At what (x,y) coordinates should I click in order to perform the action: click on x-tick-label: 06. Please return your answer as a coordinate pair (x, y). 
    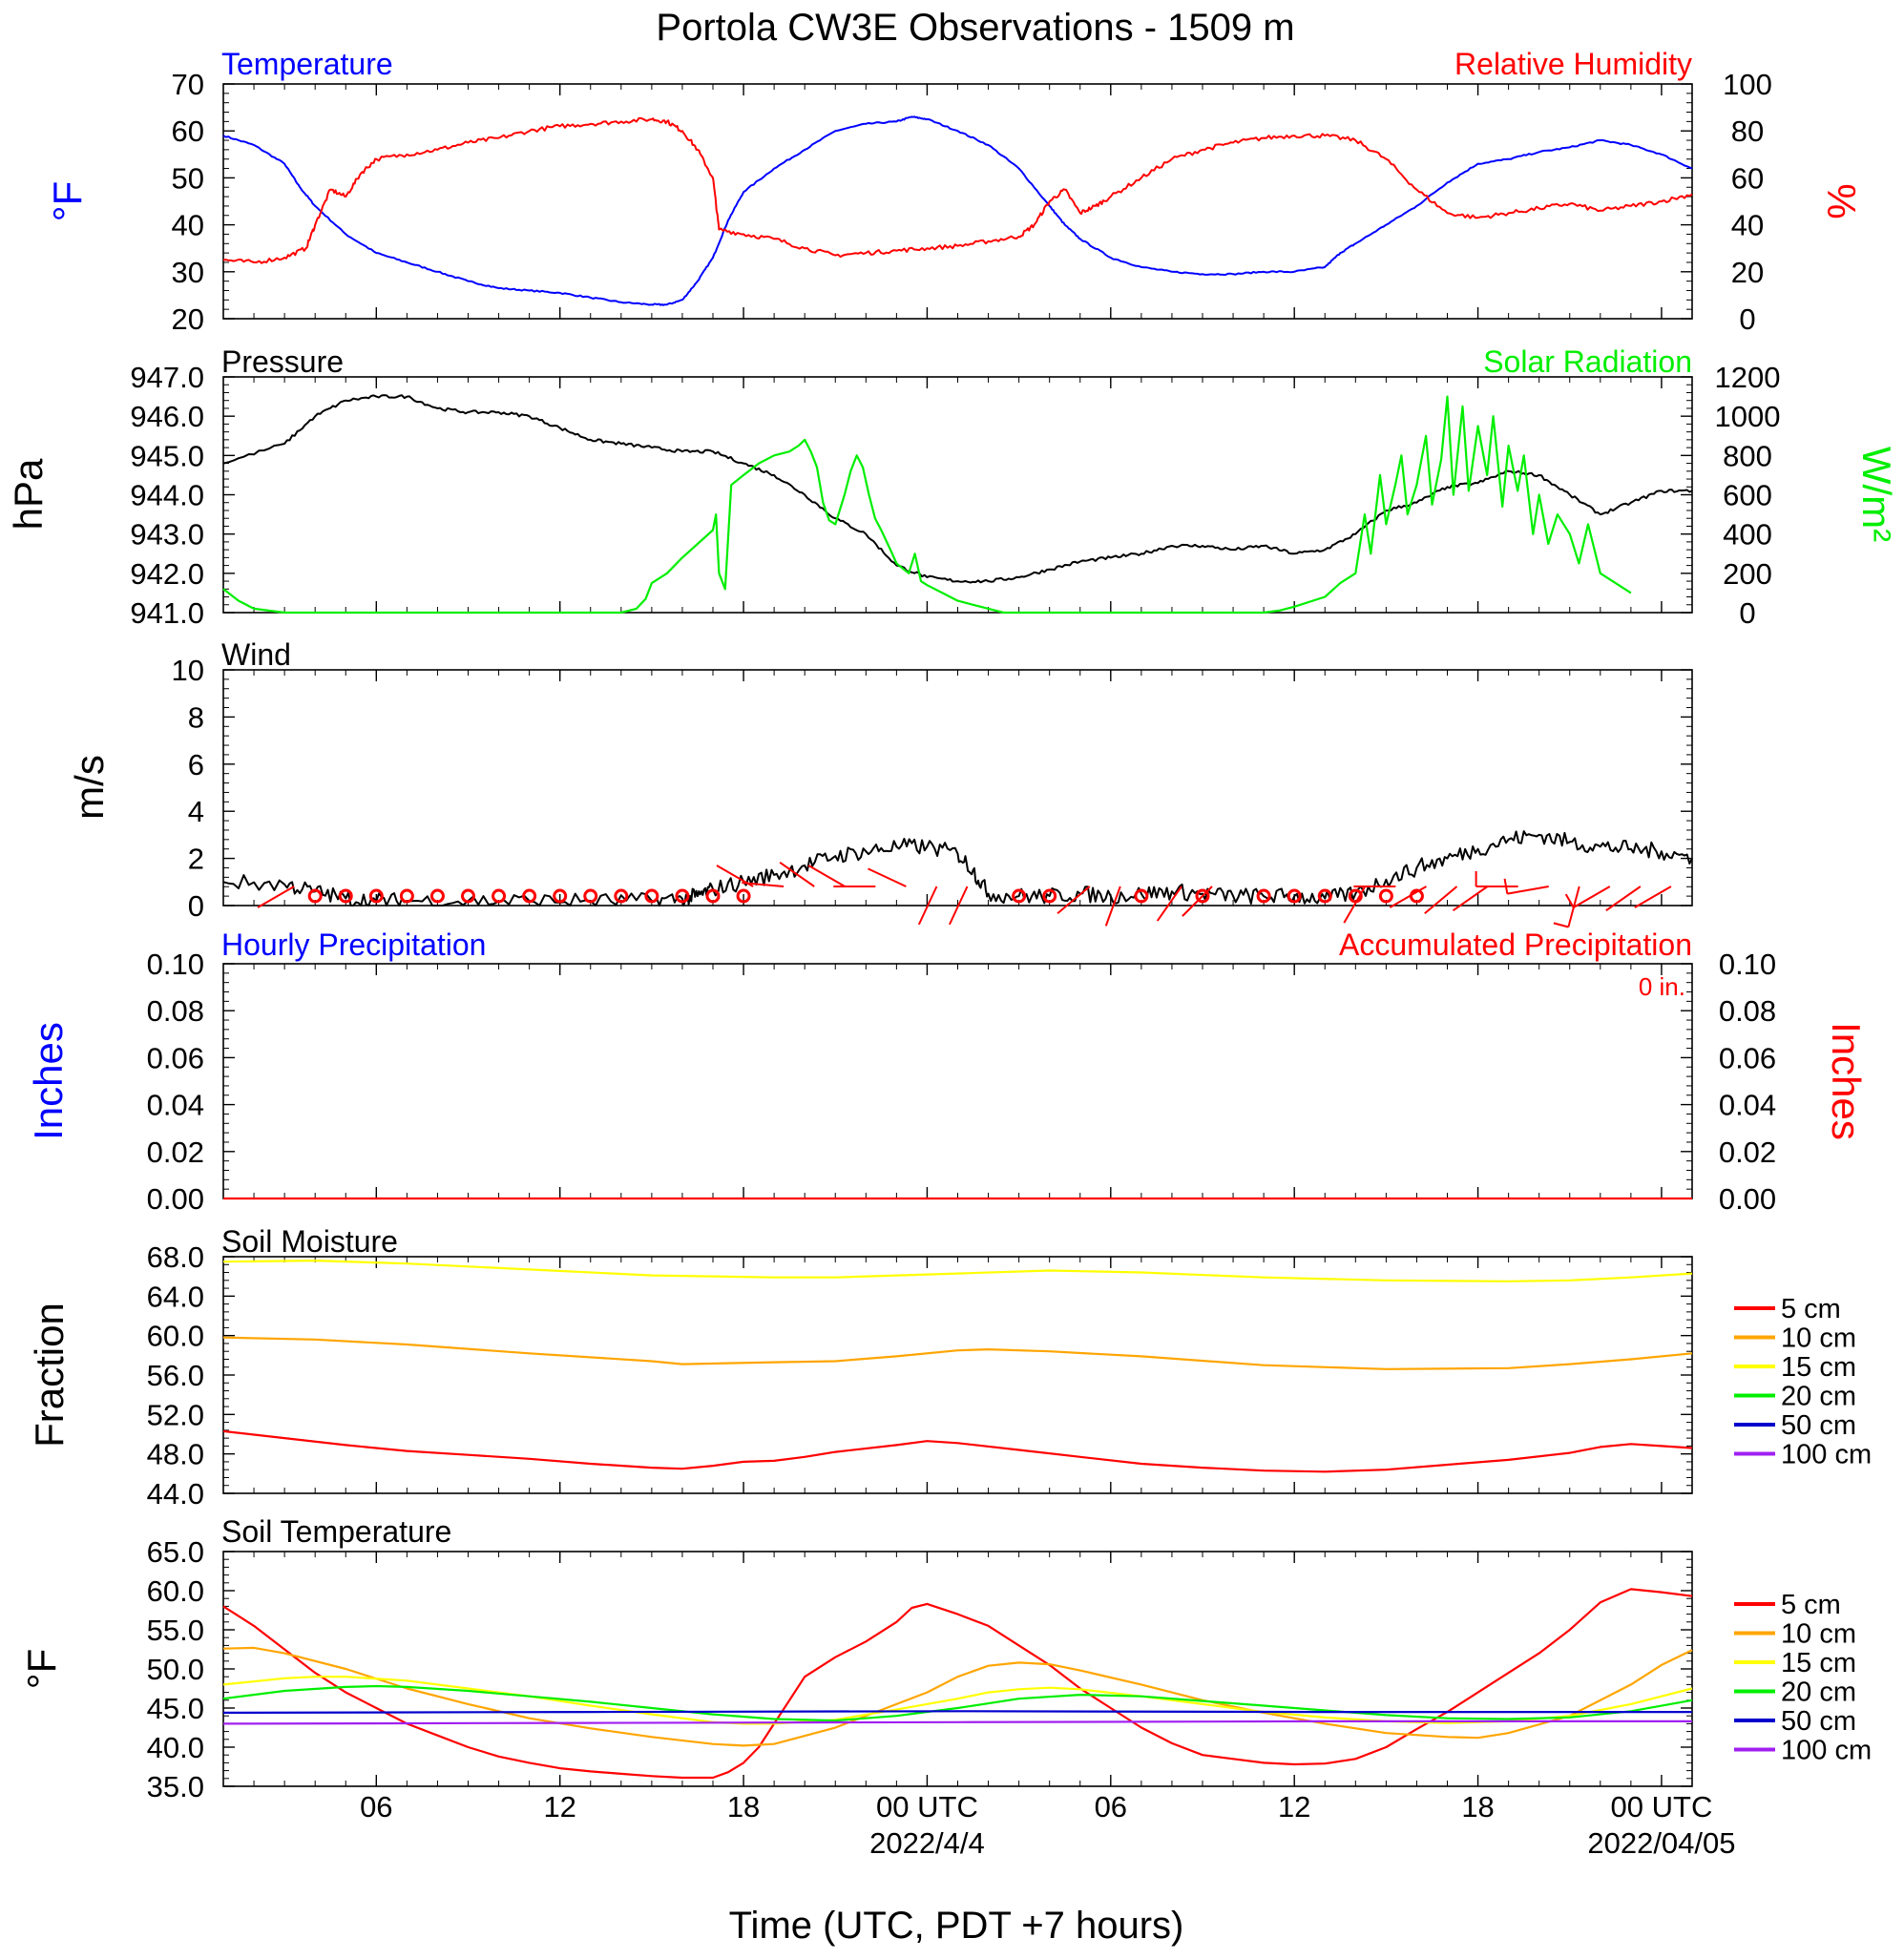
    Looking at the image, I should click on (1111, 1807).